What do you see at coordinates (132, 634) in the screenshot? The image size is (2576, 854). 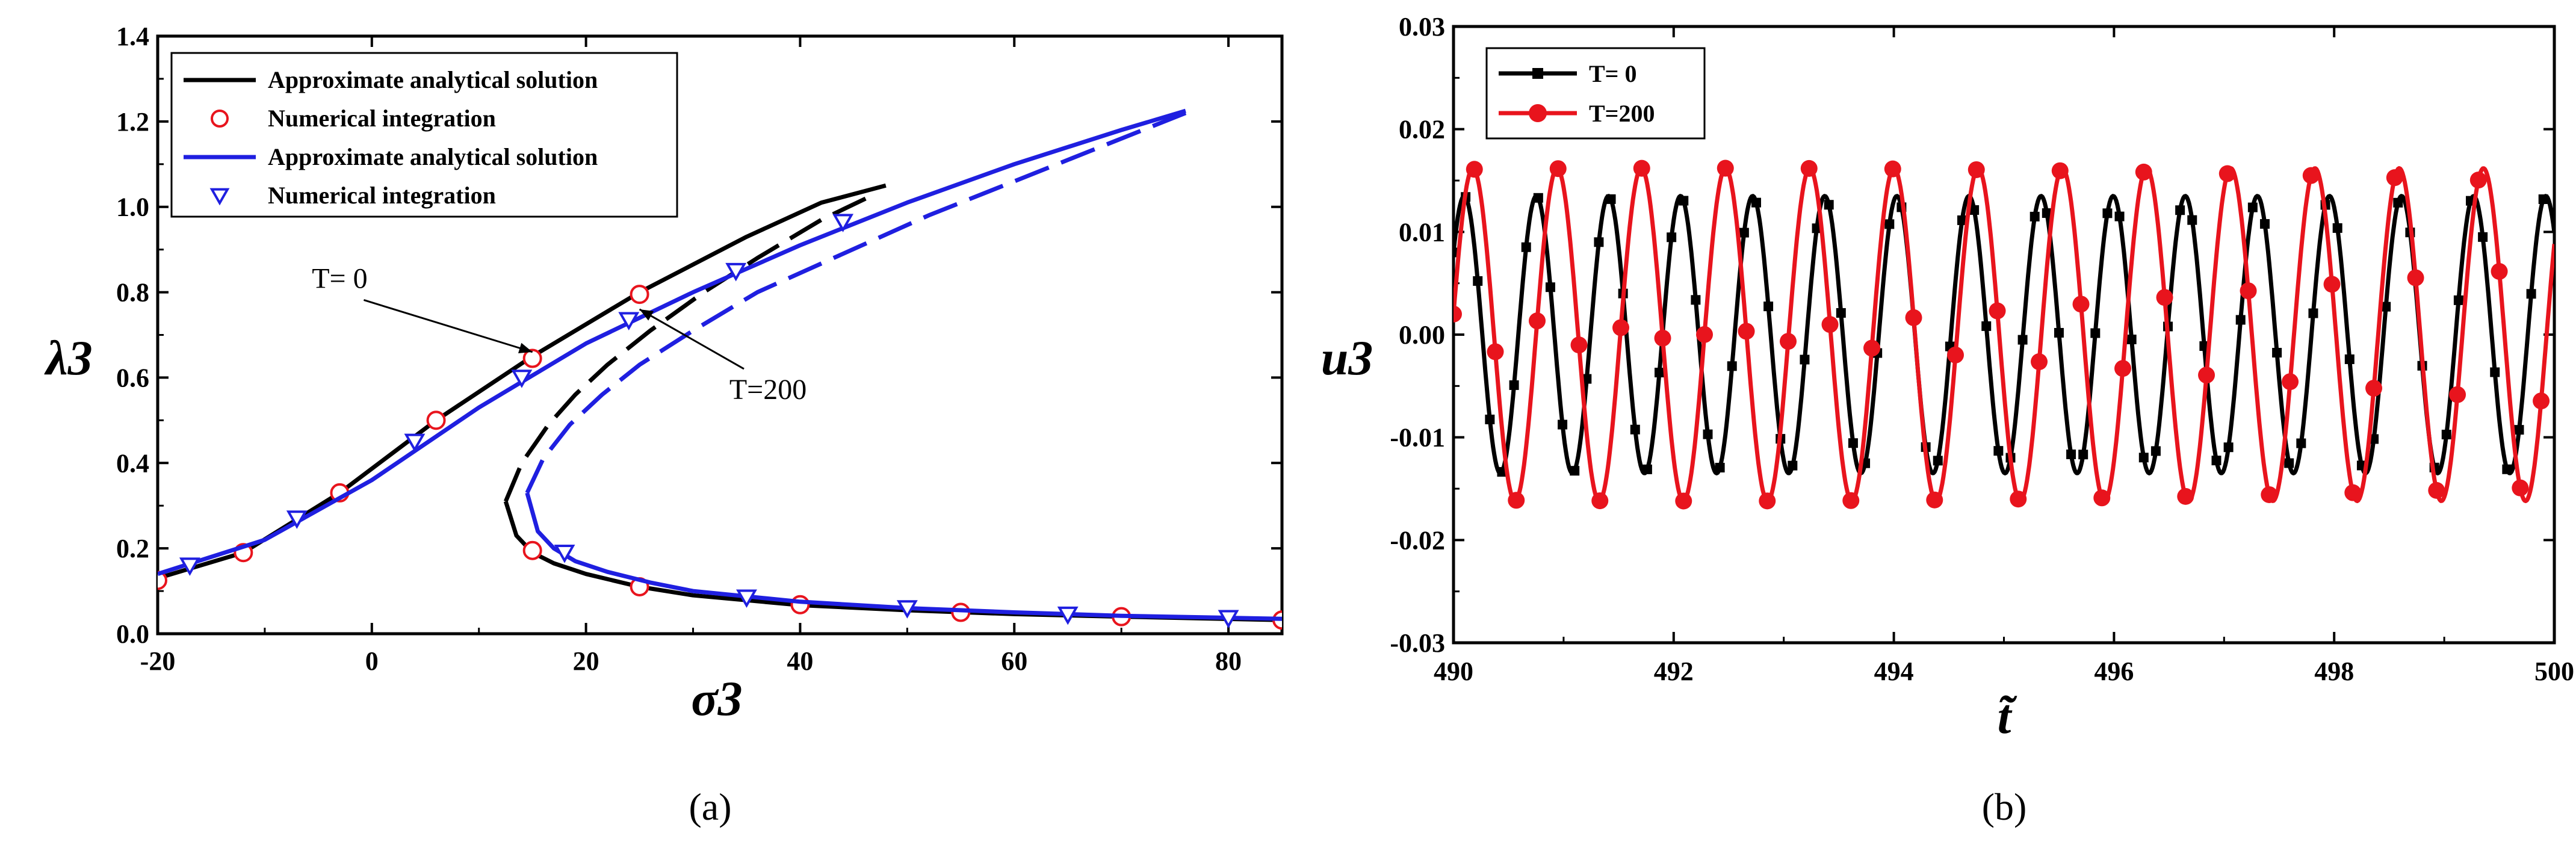 I see `a-ytick-label: 0.0` at bounding box center [132, 634].